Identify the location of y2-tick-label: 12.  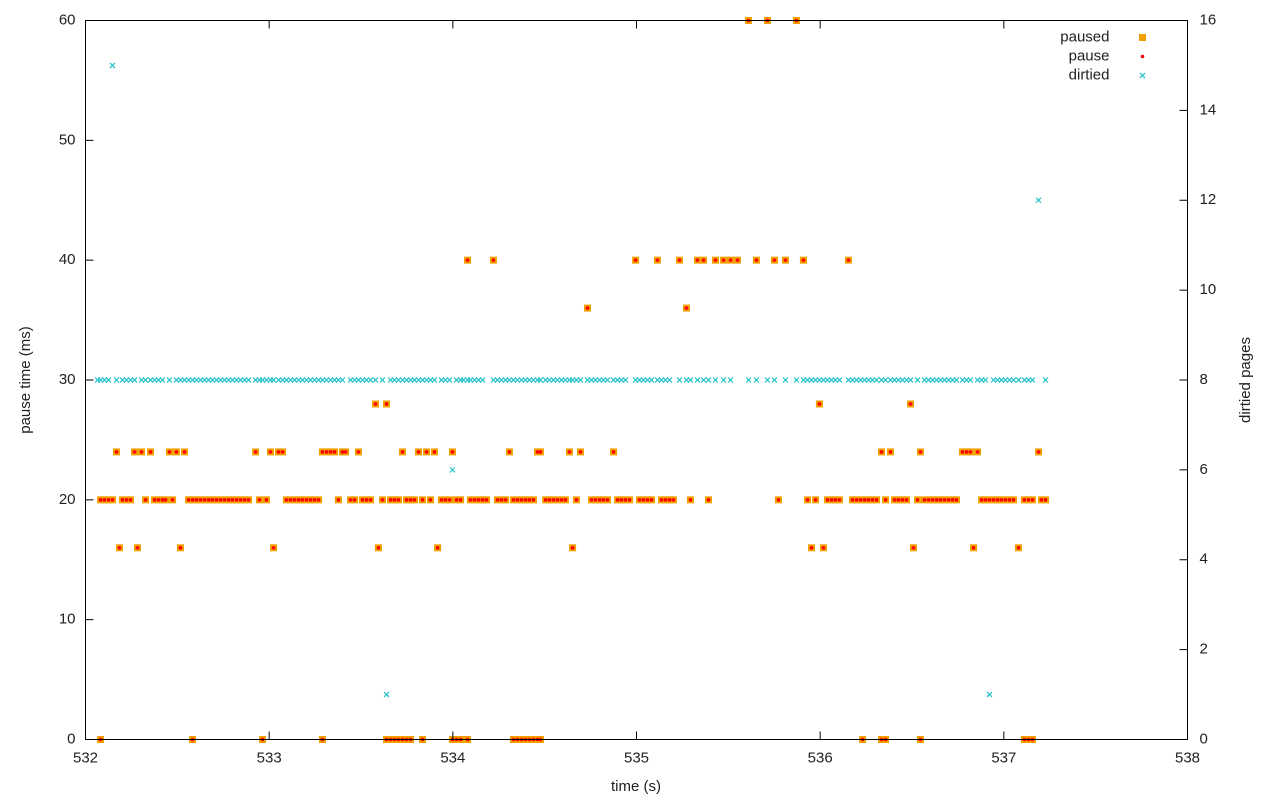
(1208, 199).